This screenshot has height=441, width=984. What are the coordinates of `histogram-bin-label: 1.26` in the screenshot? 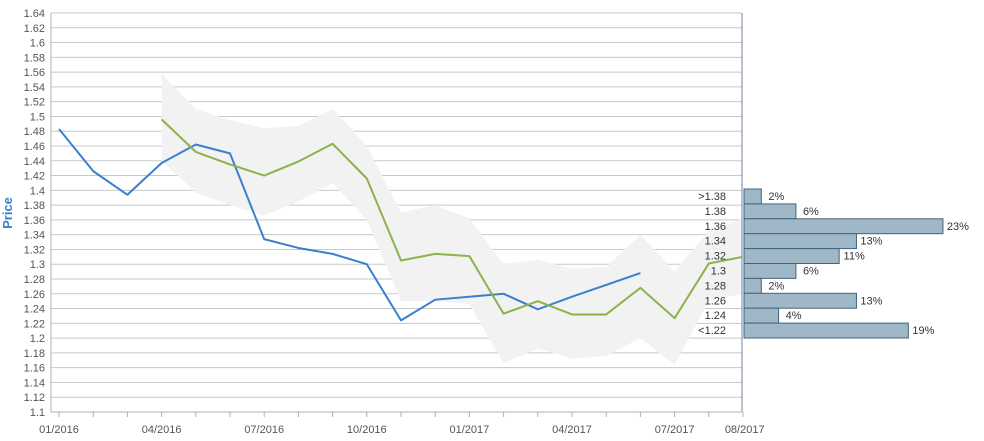 It's located at (715, 301).